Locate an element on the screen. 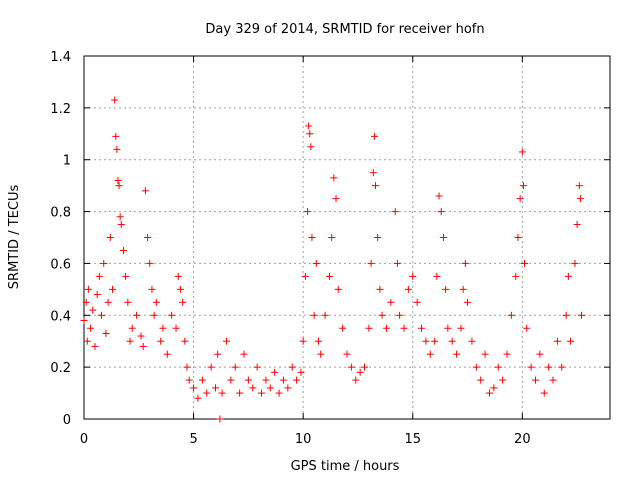 The height and width of the screenshot is (480, 640). x-tick-label: 10 is located at coordinates (303, 439).